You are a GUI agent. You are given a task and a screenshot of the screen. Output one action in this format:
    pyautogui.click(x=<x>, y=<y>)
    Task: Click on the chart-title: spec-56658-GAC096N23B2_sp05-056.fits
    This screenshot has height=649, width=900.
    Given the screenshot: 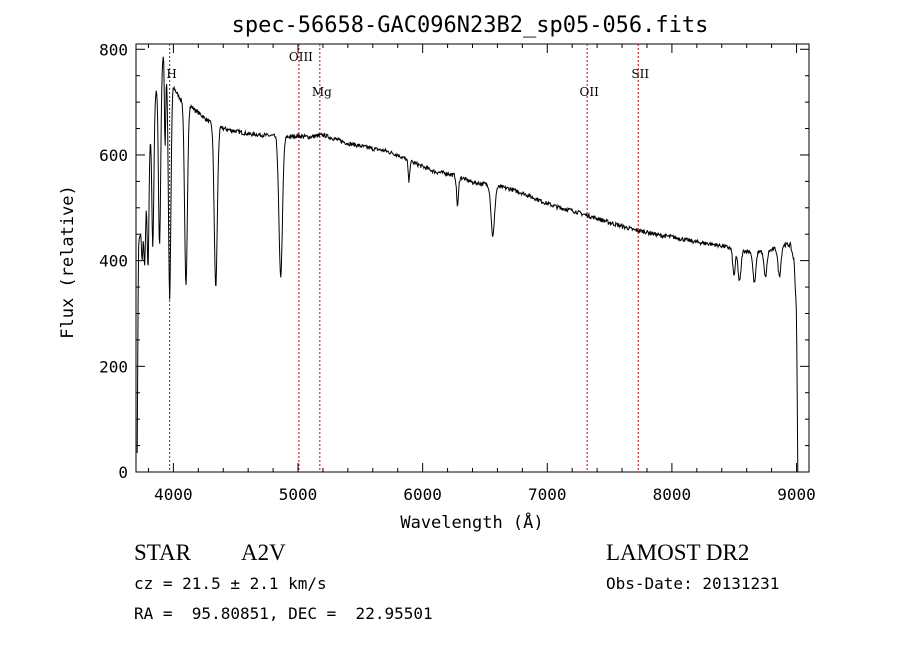 What is the action you would take?
    pyautogui.click(x=470, y=25)
    